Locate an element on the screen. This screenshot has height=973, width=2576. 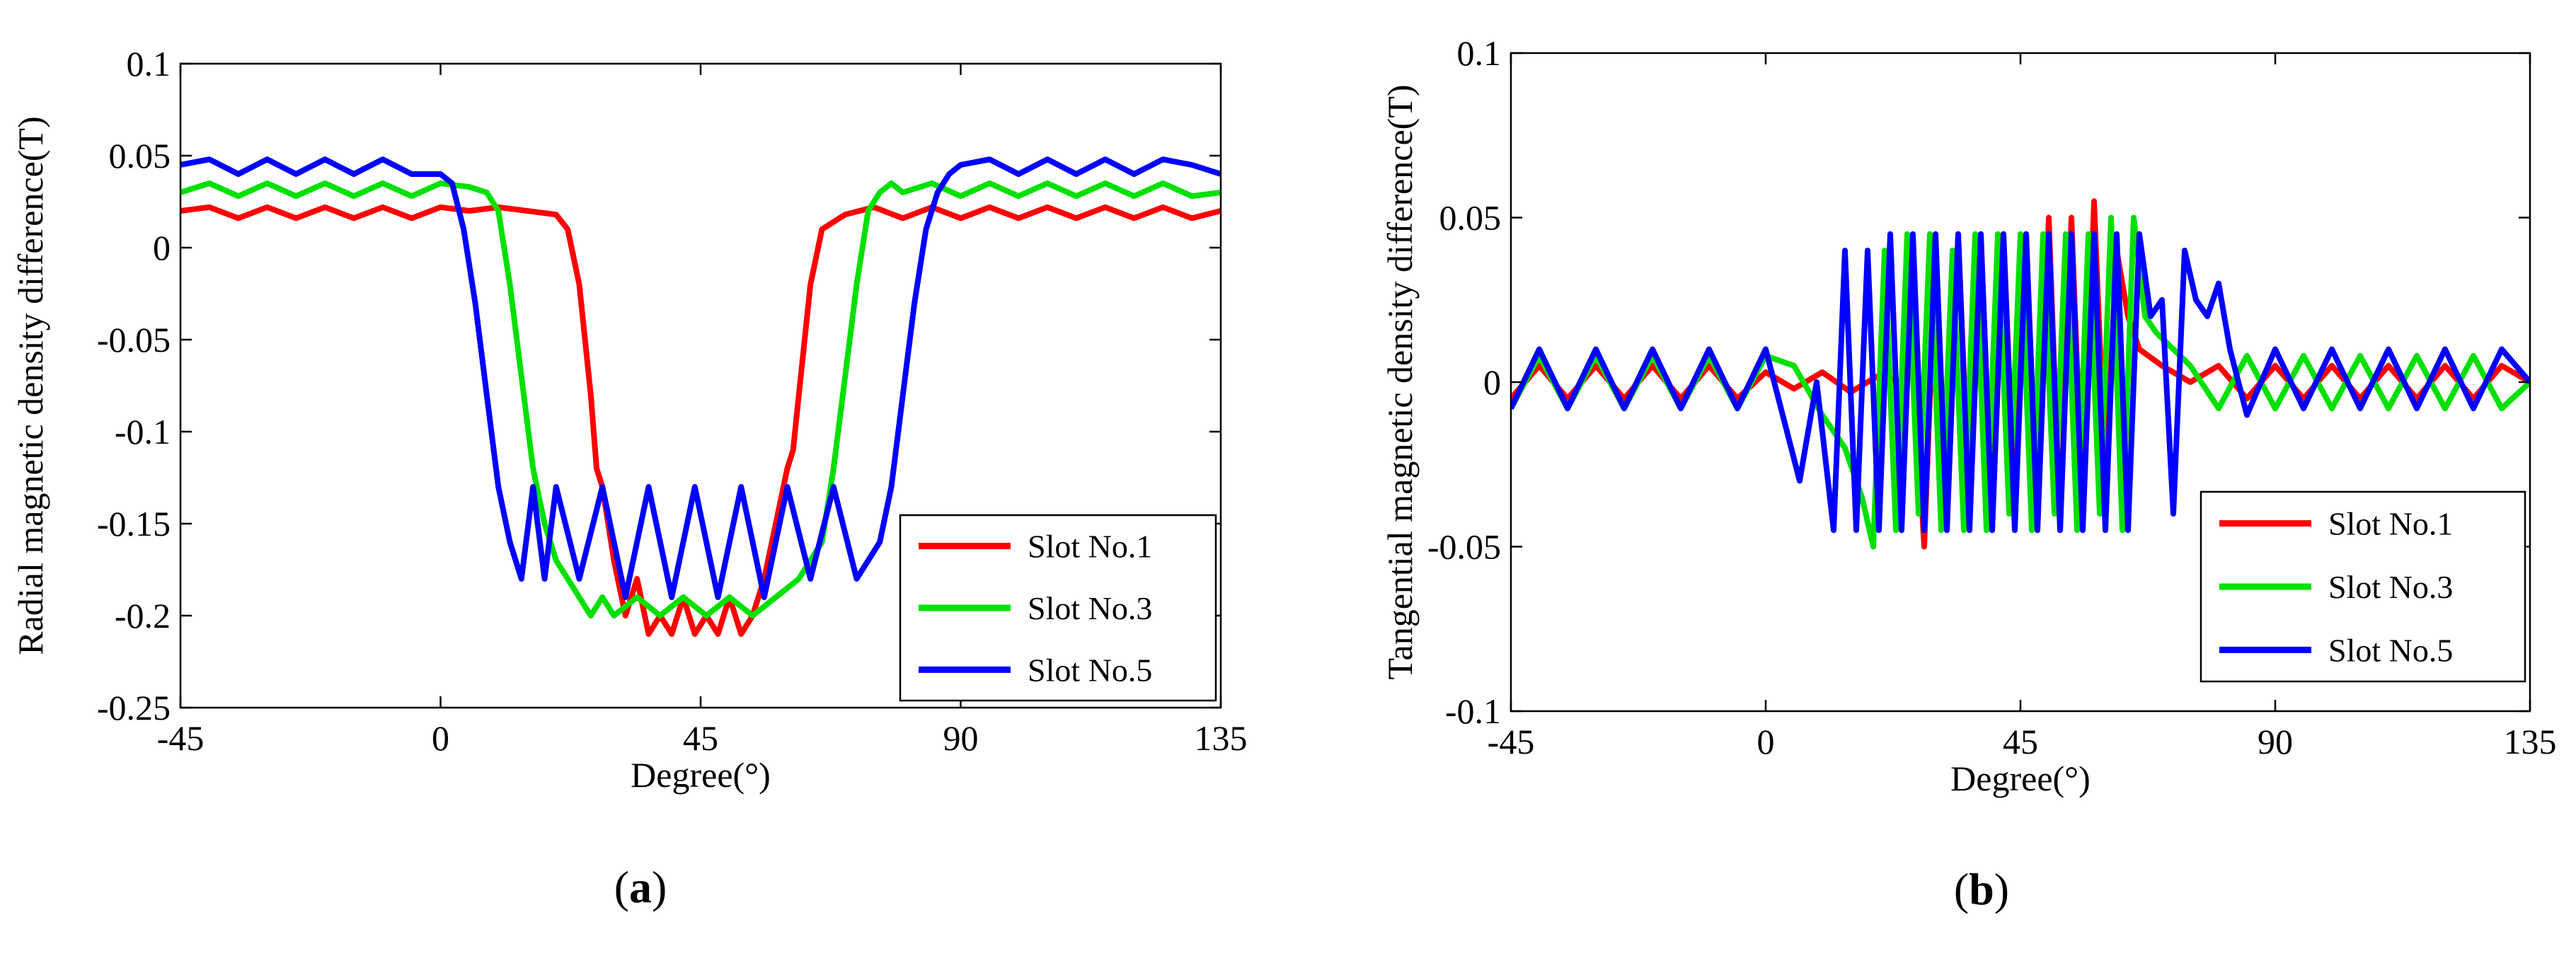
y-tick-label: -0.2 is located at coordinates (143, 615).